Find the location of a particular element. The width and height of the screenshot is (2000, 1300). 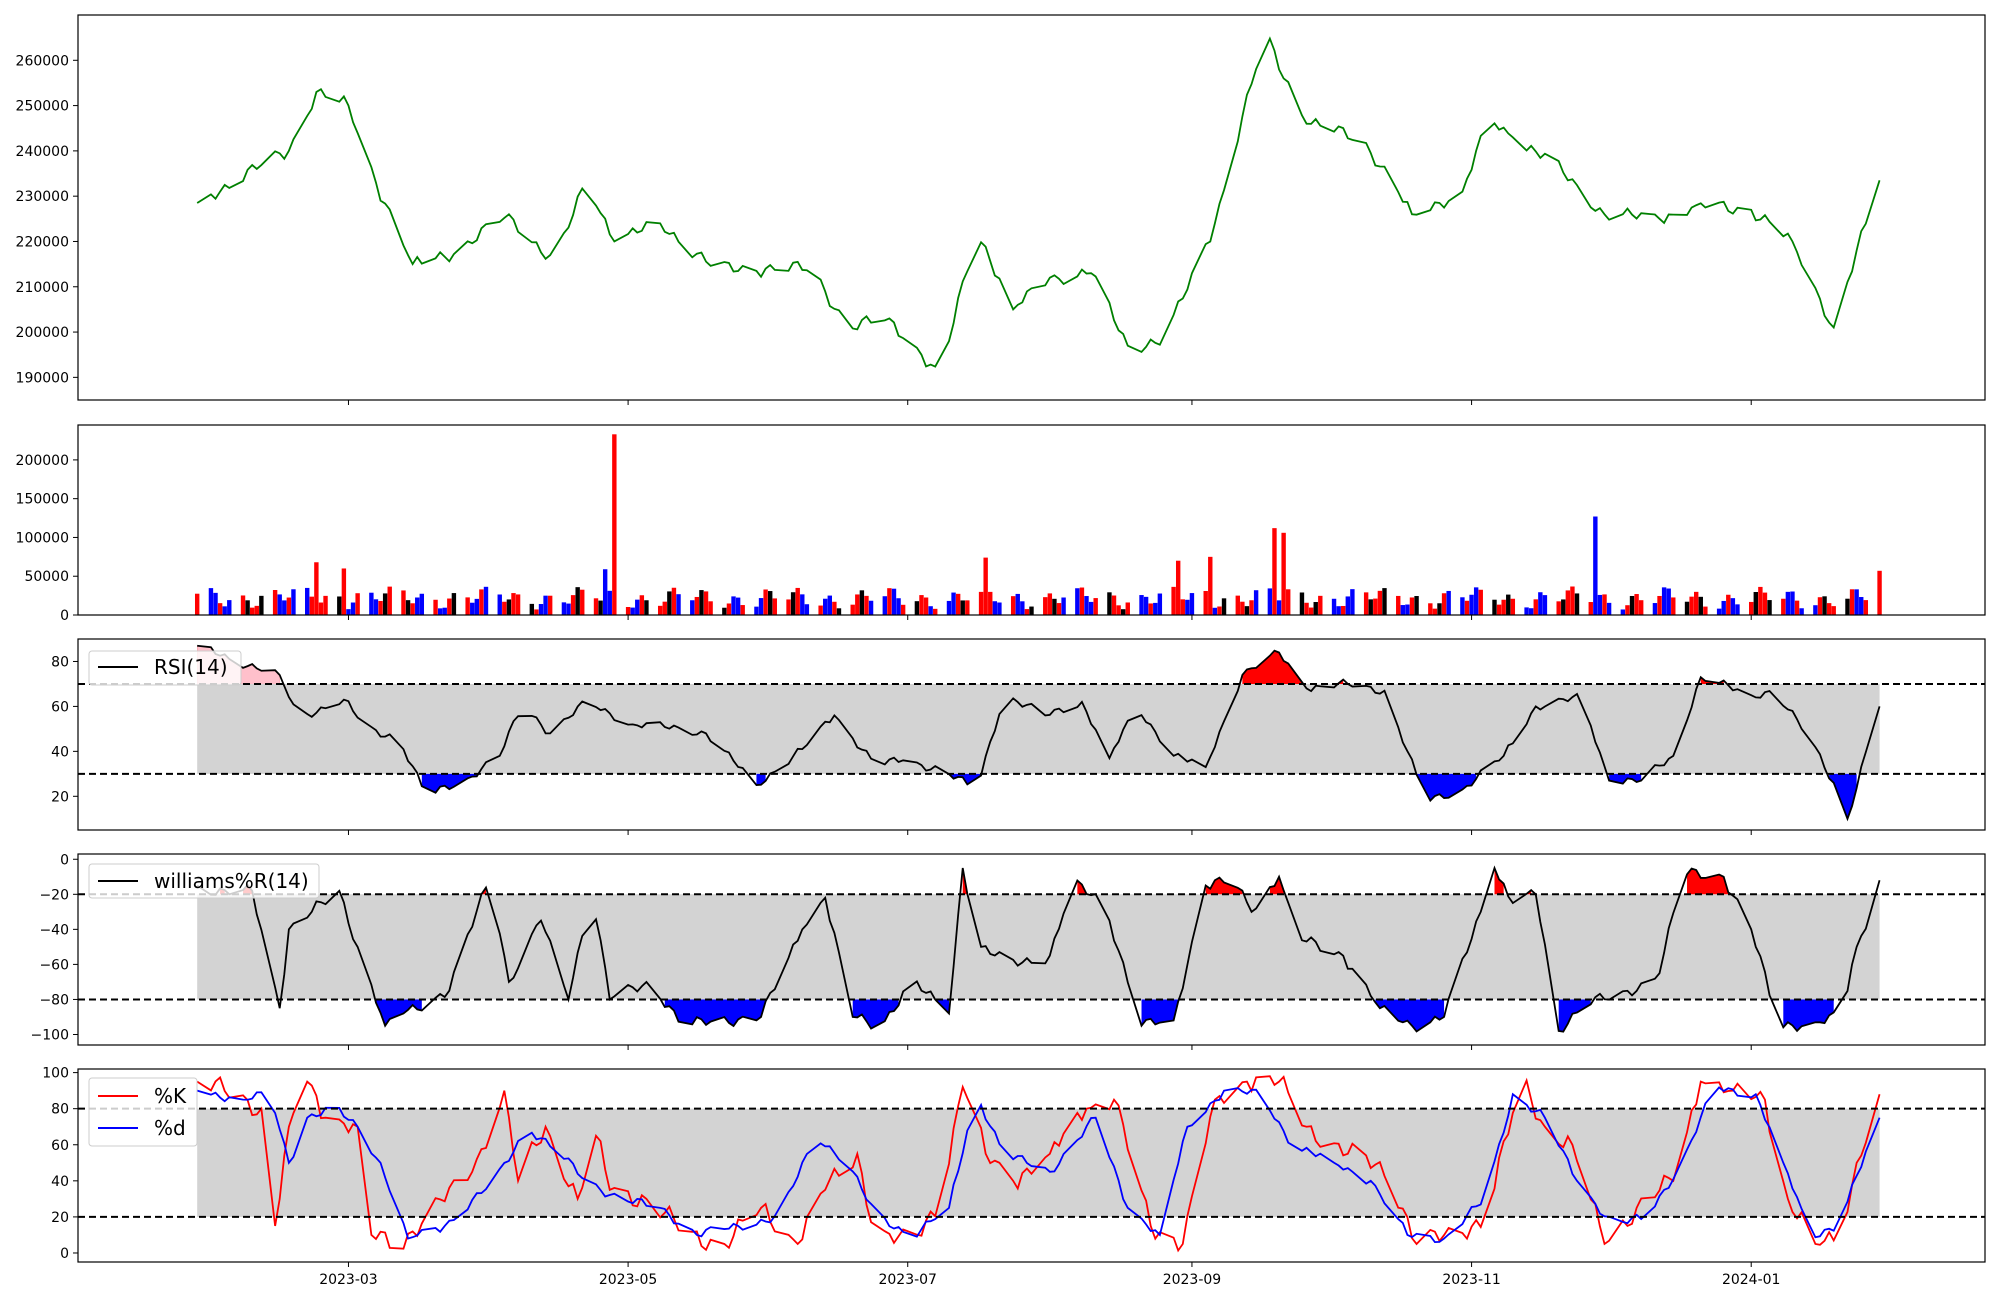

volume-ytick-label: 50000 is located at coordinates (46, 577).